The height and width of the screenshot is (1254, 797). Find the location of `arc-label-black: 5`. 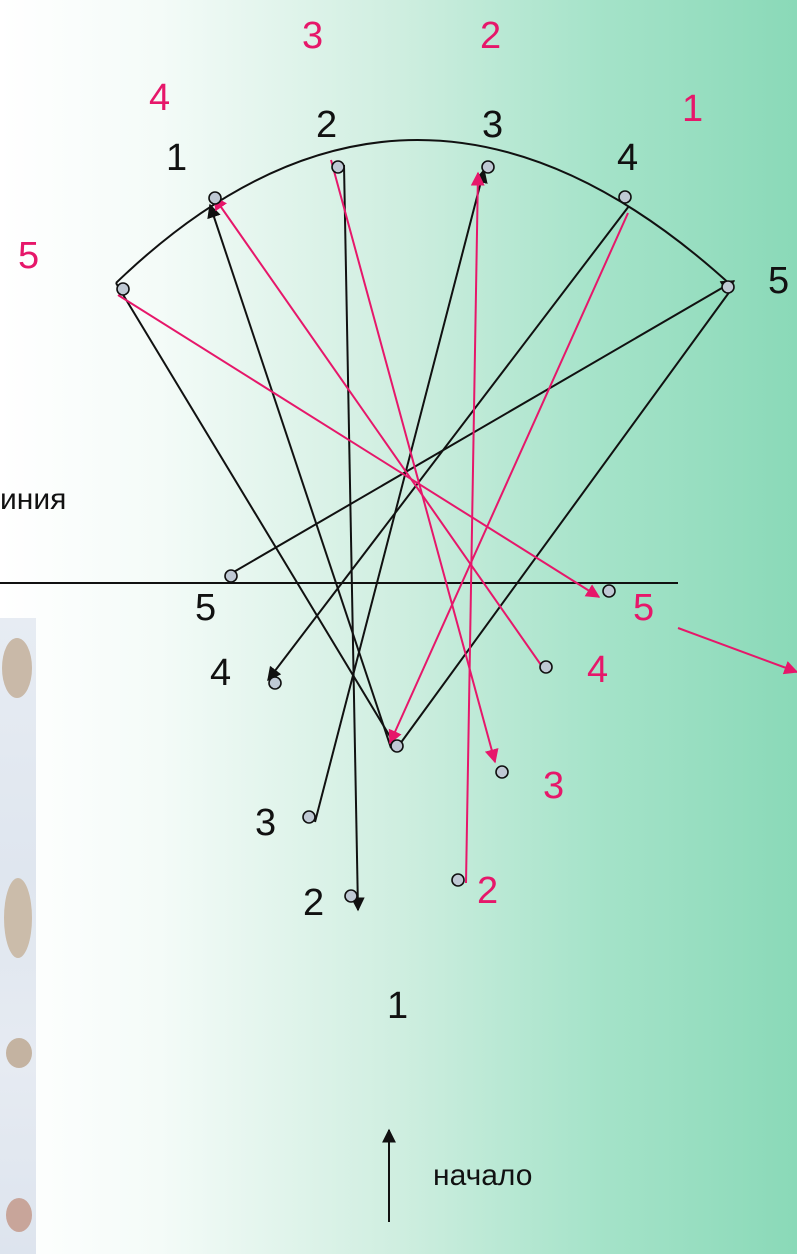

arc-label-black: 5 is located at coordinates (778, 281).